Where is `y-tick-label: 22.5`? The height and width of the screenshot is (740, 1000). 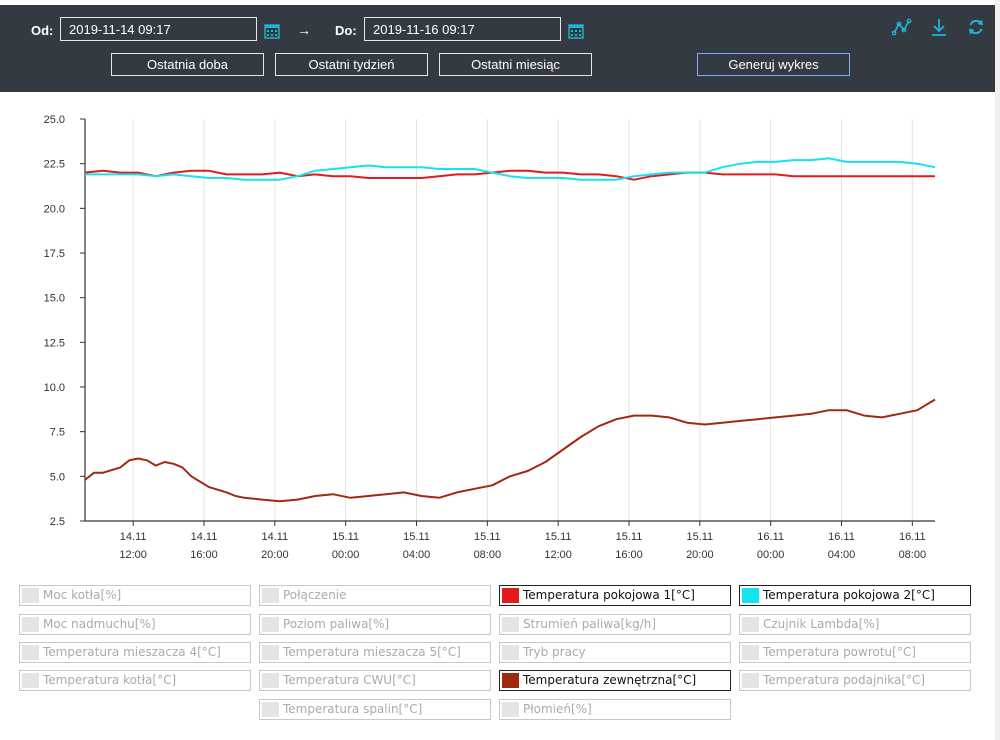
y-tick-label: 22.5 is located at coordinates (54, 165).